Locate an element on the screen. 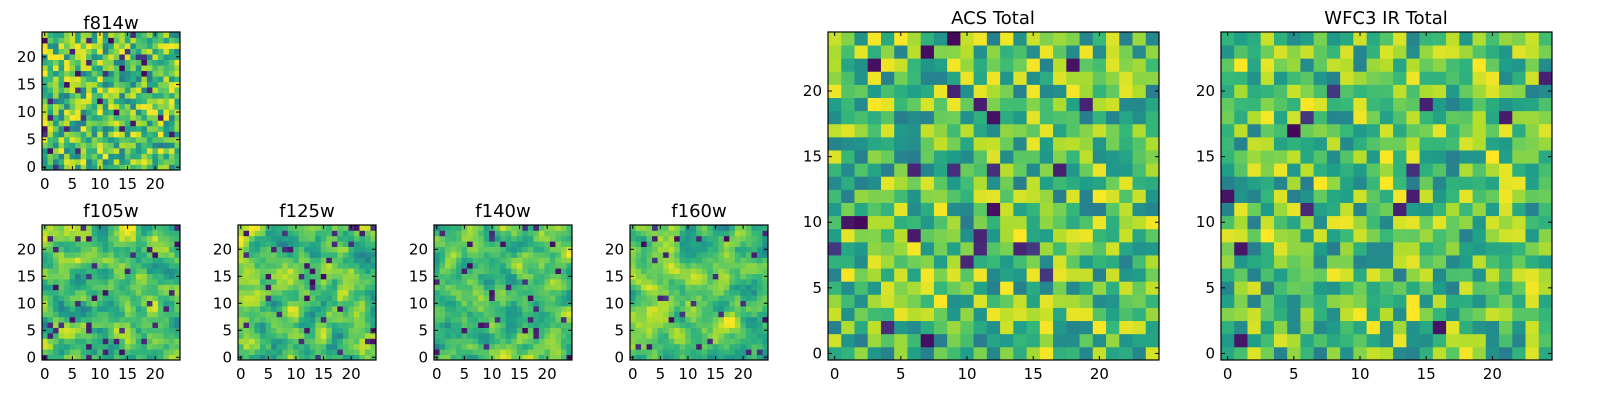 The image size is (1600, 400). y-tick-label: 10 is located at coordinates (418, 303).